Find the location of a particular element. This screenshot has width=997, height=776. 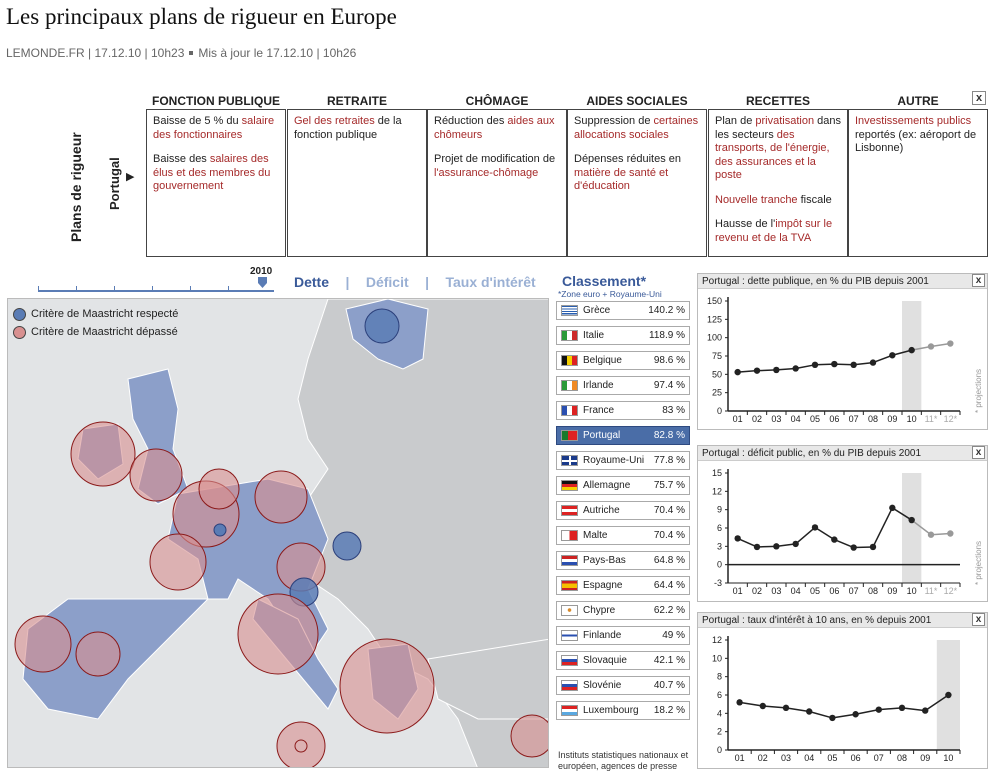

ranking-row: France 83 % is located at coordinates (623, 410).